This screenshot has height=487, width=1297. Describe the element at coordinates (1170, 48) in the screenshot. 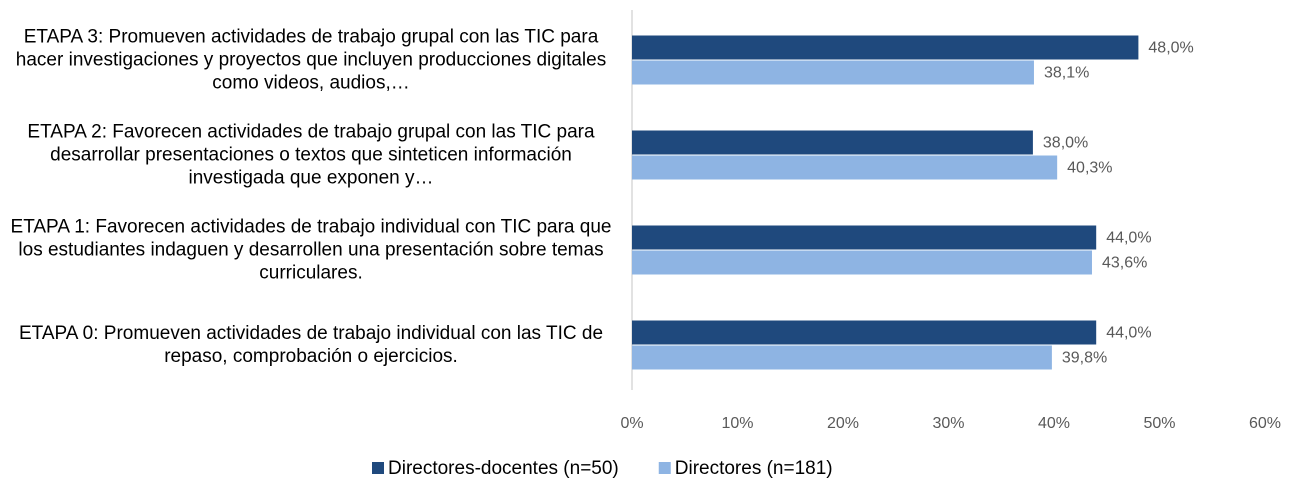

I see `data-label: 48,0%` at that location.